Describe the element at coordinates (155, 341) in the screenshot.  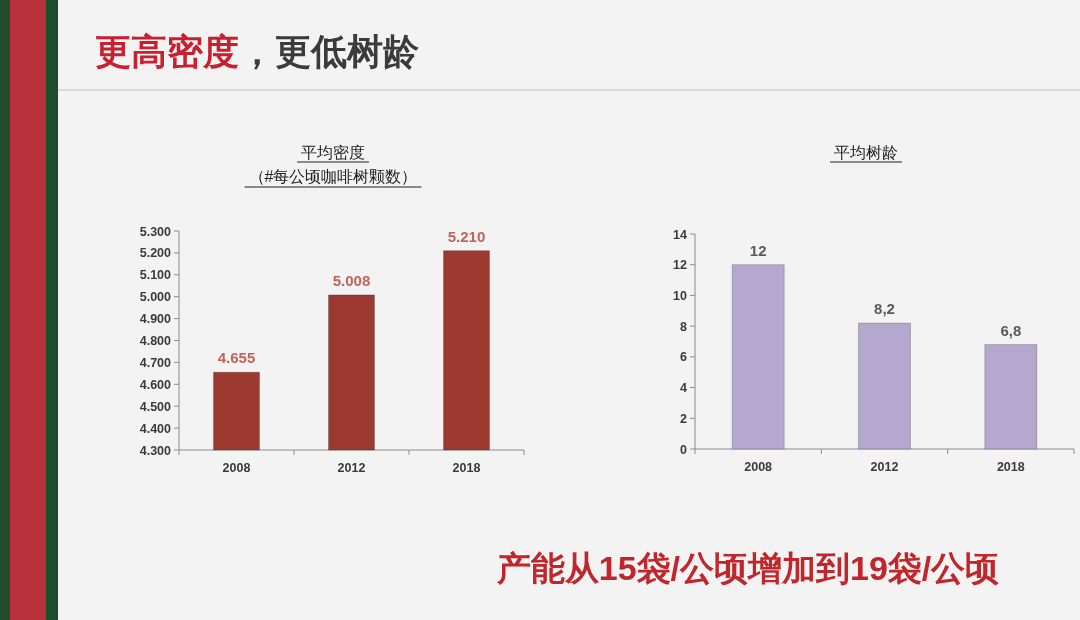
I see `y-tick-label: 4.800` at that location.